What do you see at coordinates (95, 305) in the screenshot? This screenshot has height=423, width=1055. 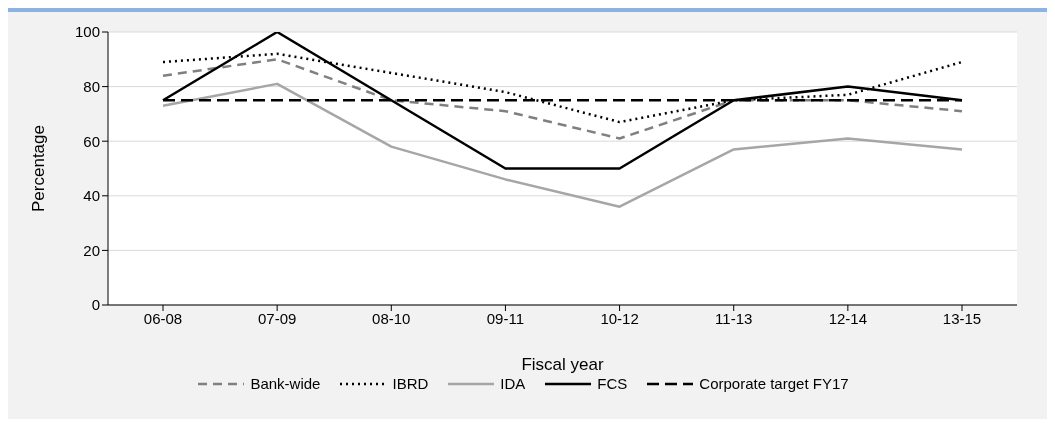 I see `y-tick-label: 0` at bounding box center [95, 305].